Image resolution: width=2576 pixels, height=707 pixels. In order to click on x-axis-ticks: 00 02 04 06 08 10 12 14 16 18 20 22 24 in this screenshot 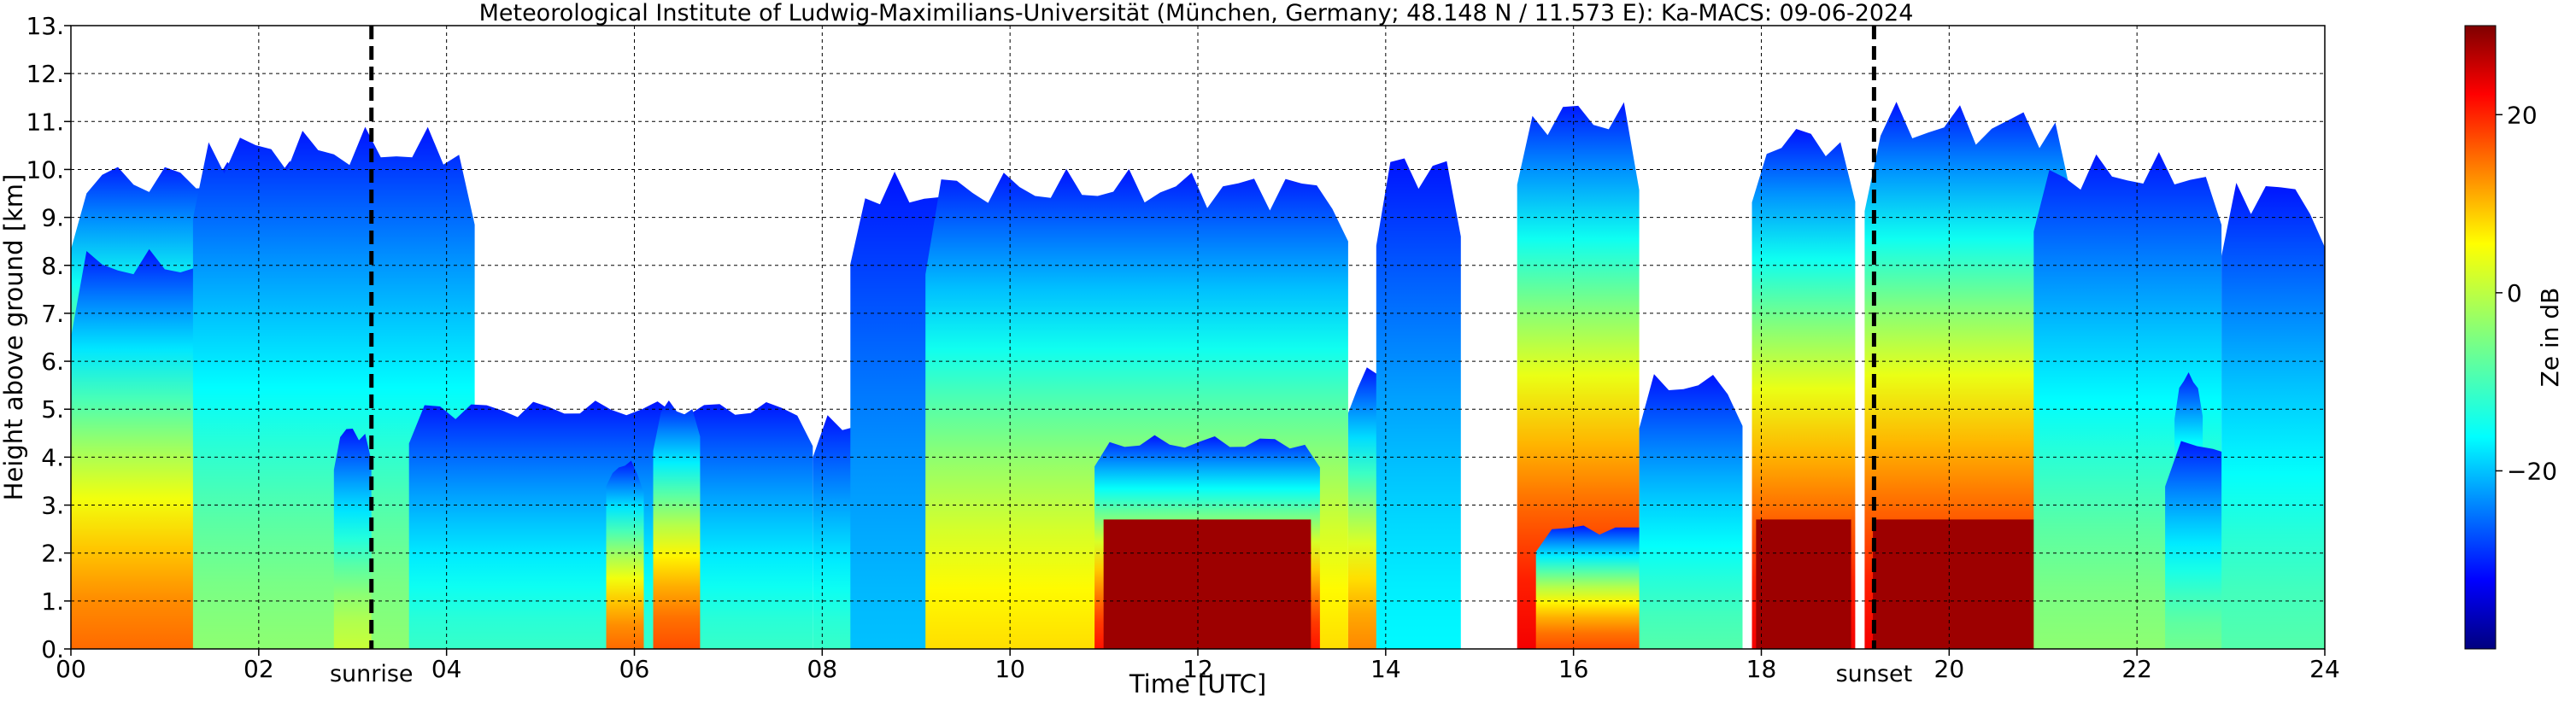, I will do `click(1198, 666)`.